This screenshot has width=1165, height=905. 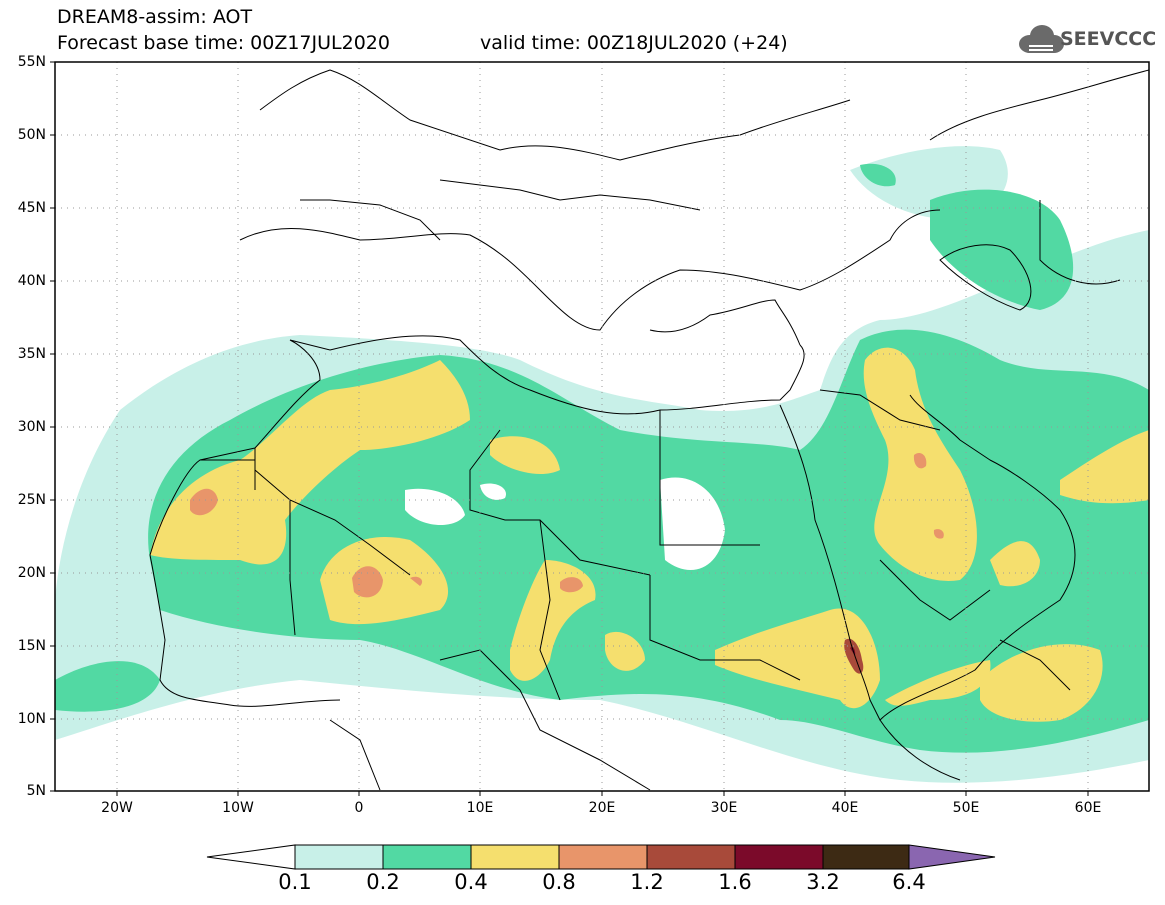 I want to click on lat-label: 55N, so click(x=31, y=62).